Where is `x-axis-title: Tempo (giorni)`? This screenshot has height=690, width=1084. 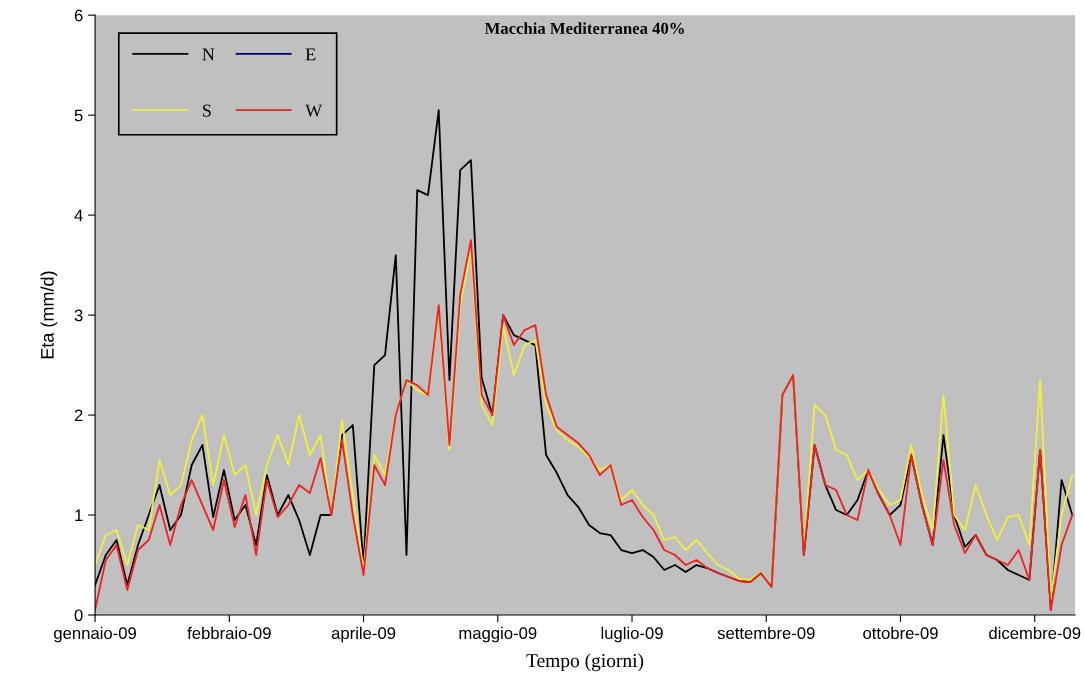
x-axis-title: Tempo (giorni) is located at coordinates (585, 662).